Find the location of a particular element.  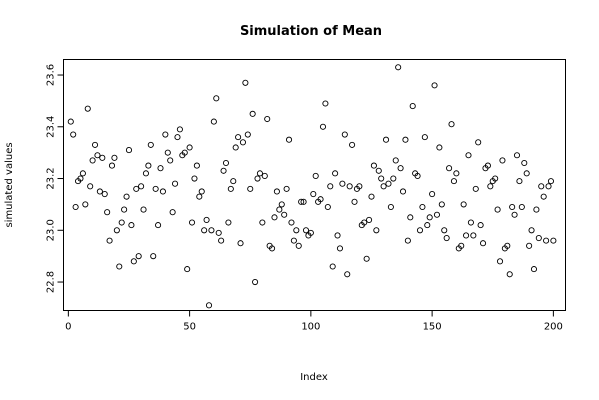

y-tick-label: 23.2 is located at coordinates (51, 178).